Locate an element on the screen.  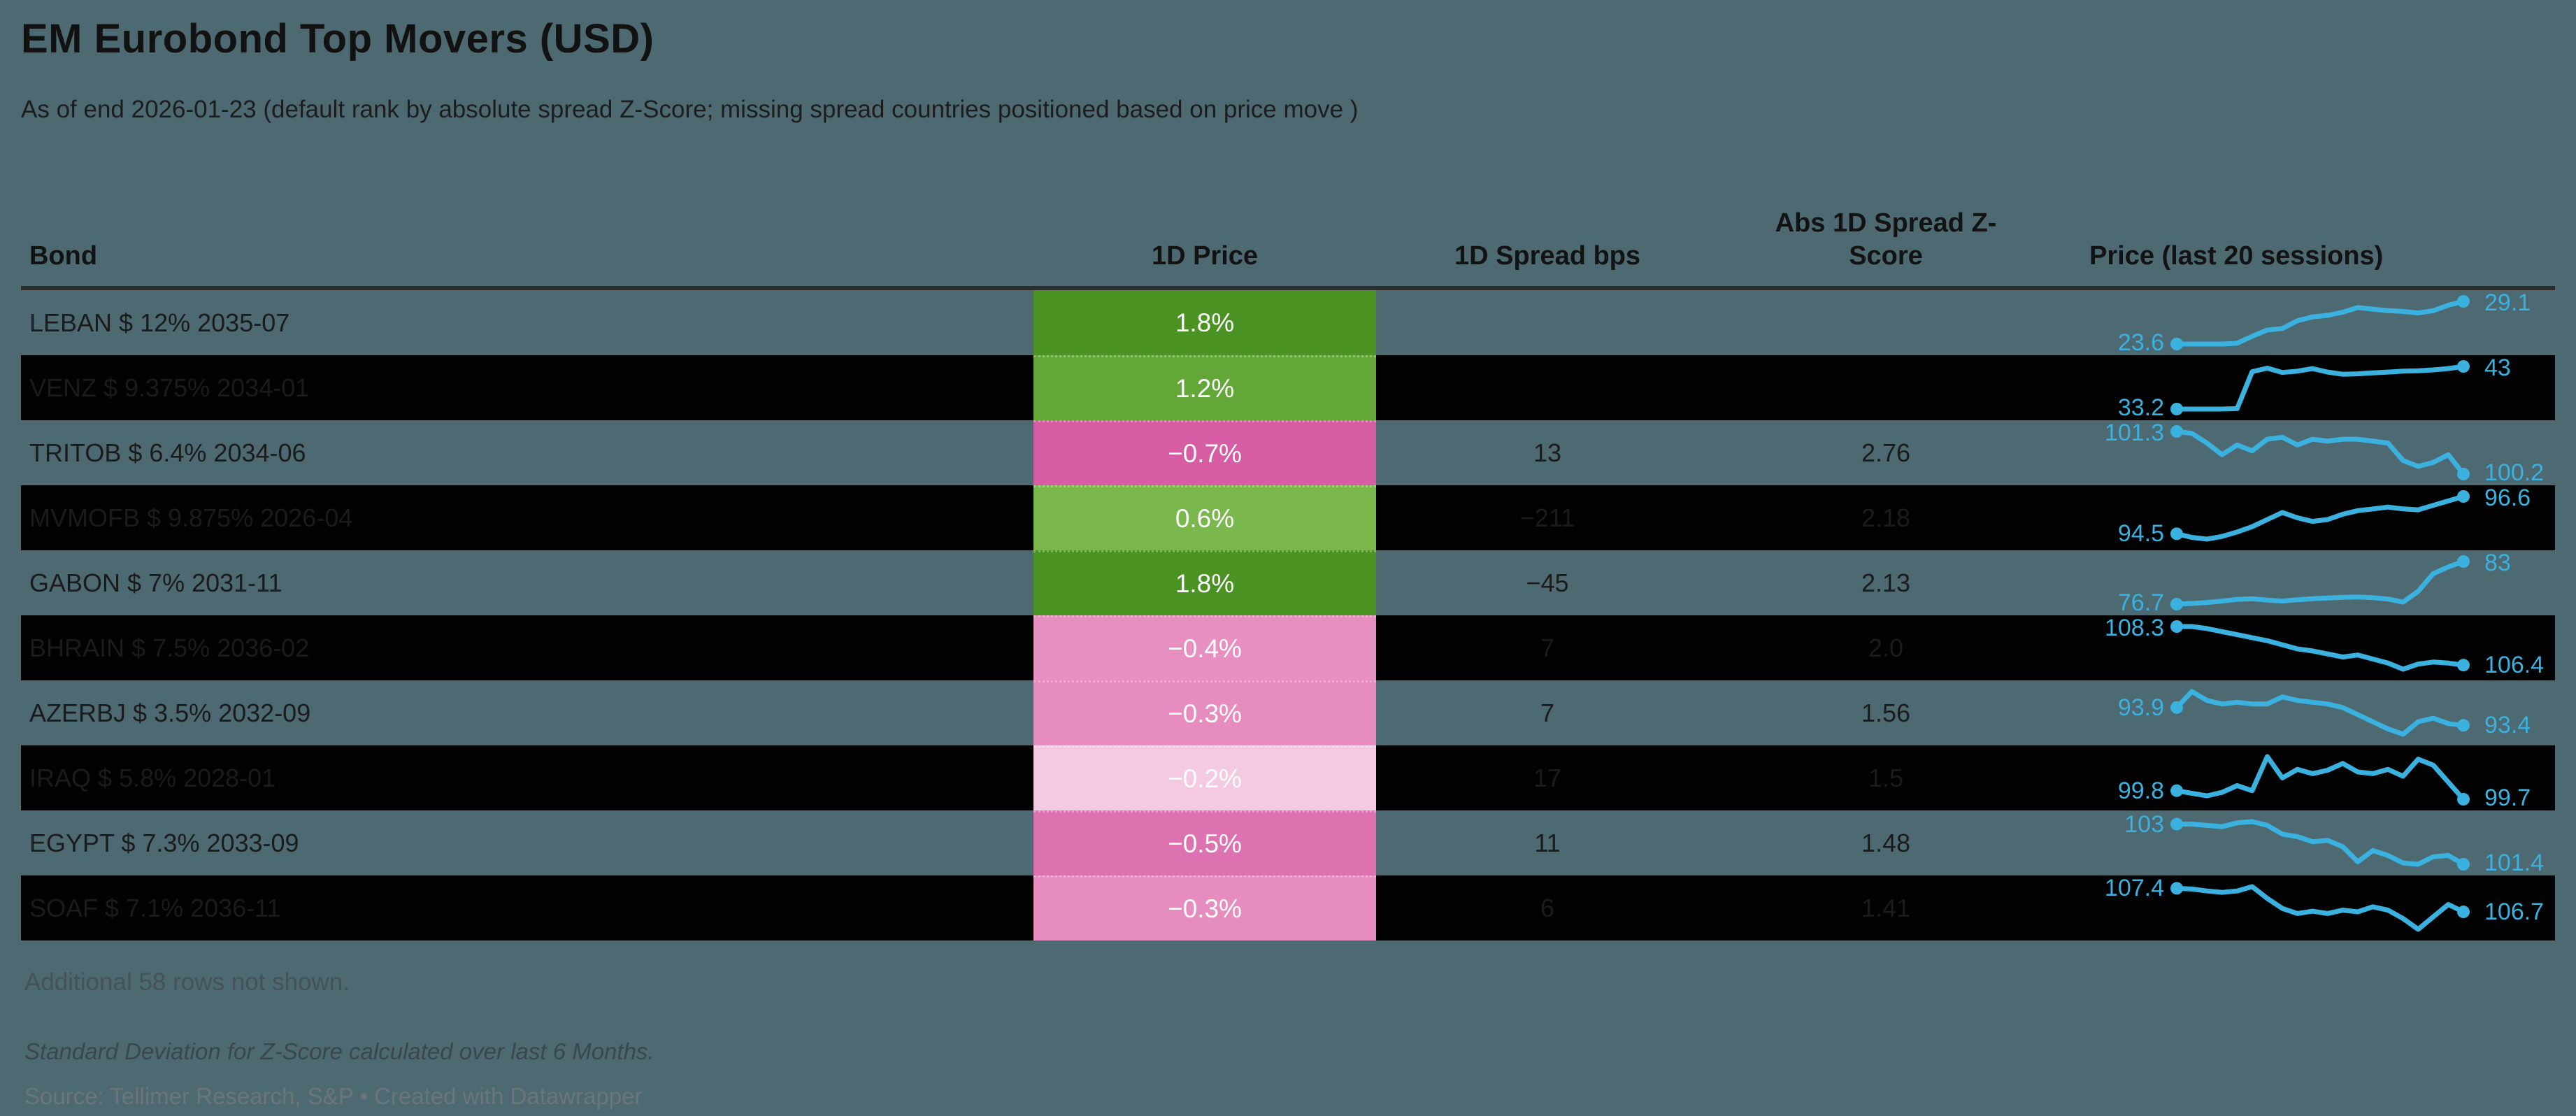
bond-cell: MVMOFB $ 9.875% 2026-04 is located at coordinates (191, 517).